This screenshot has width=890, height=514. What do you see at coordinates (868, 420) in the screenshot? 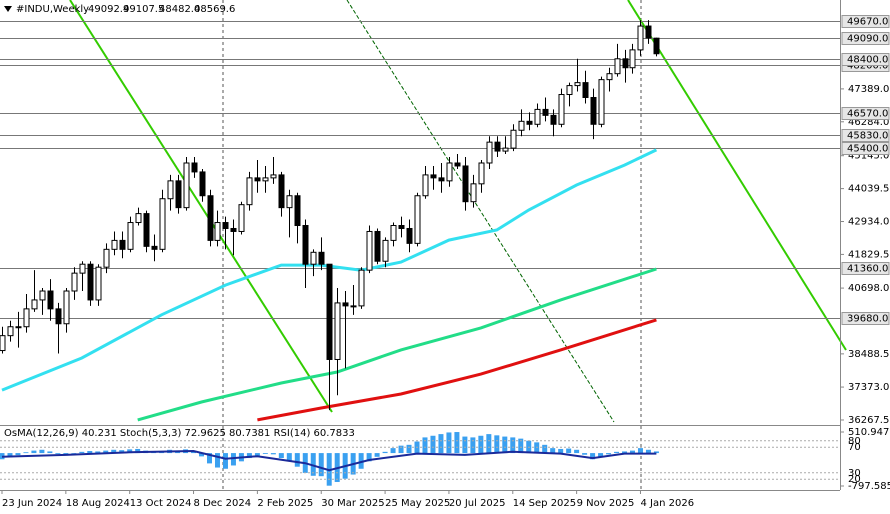
I see `y-tick-label: 36267.5` at bounding box center [868, 420].